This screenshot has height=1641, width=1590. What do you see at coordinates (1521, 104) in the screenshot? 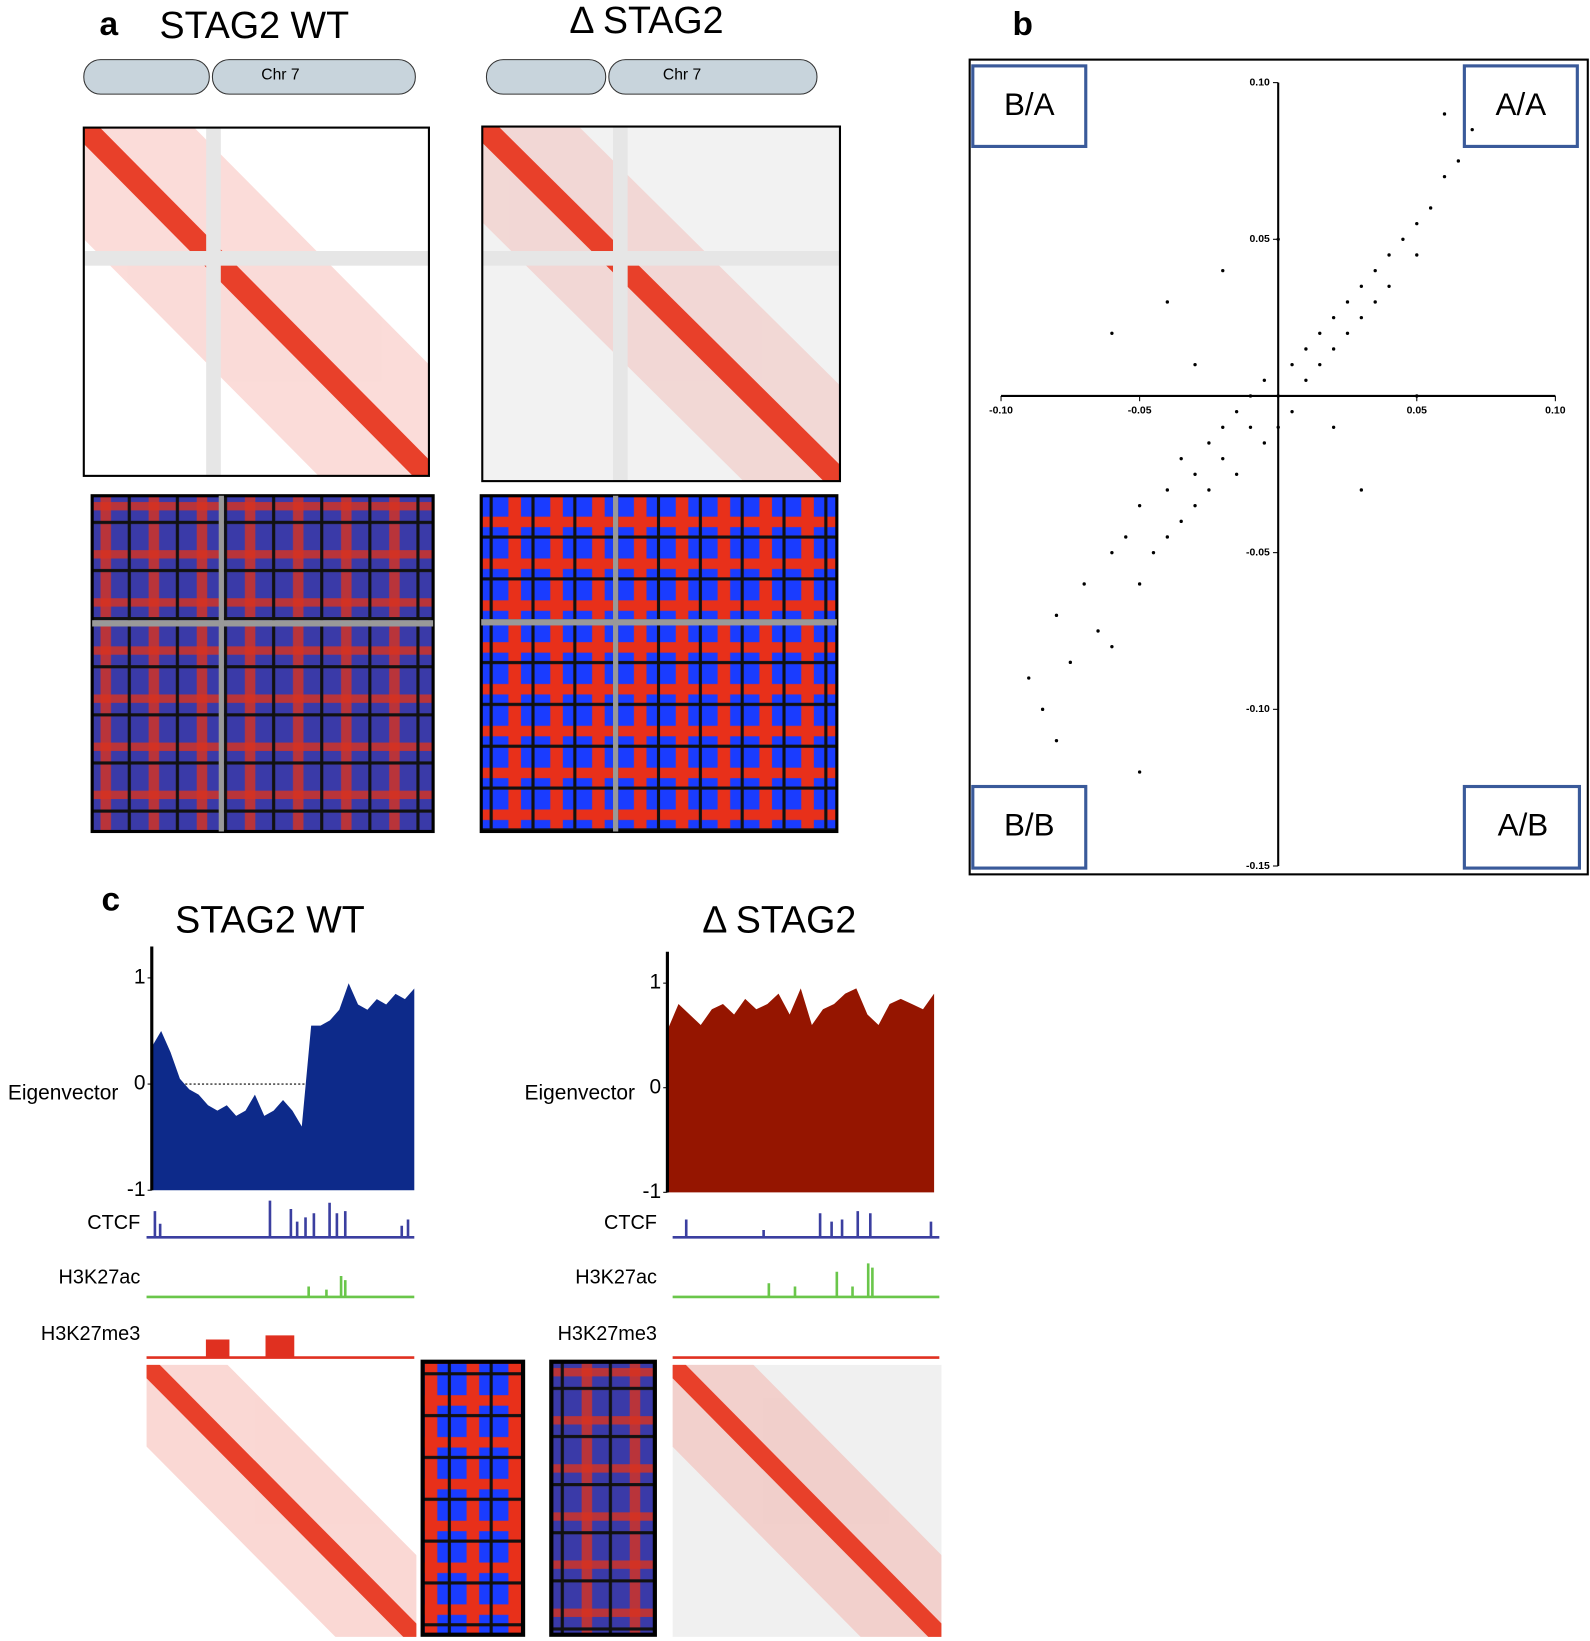
I see `quadrant-label: A/A` at bounding box center [1521, 104].